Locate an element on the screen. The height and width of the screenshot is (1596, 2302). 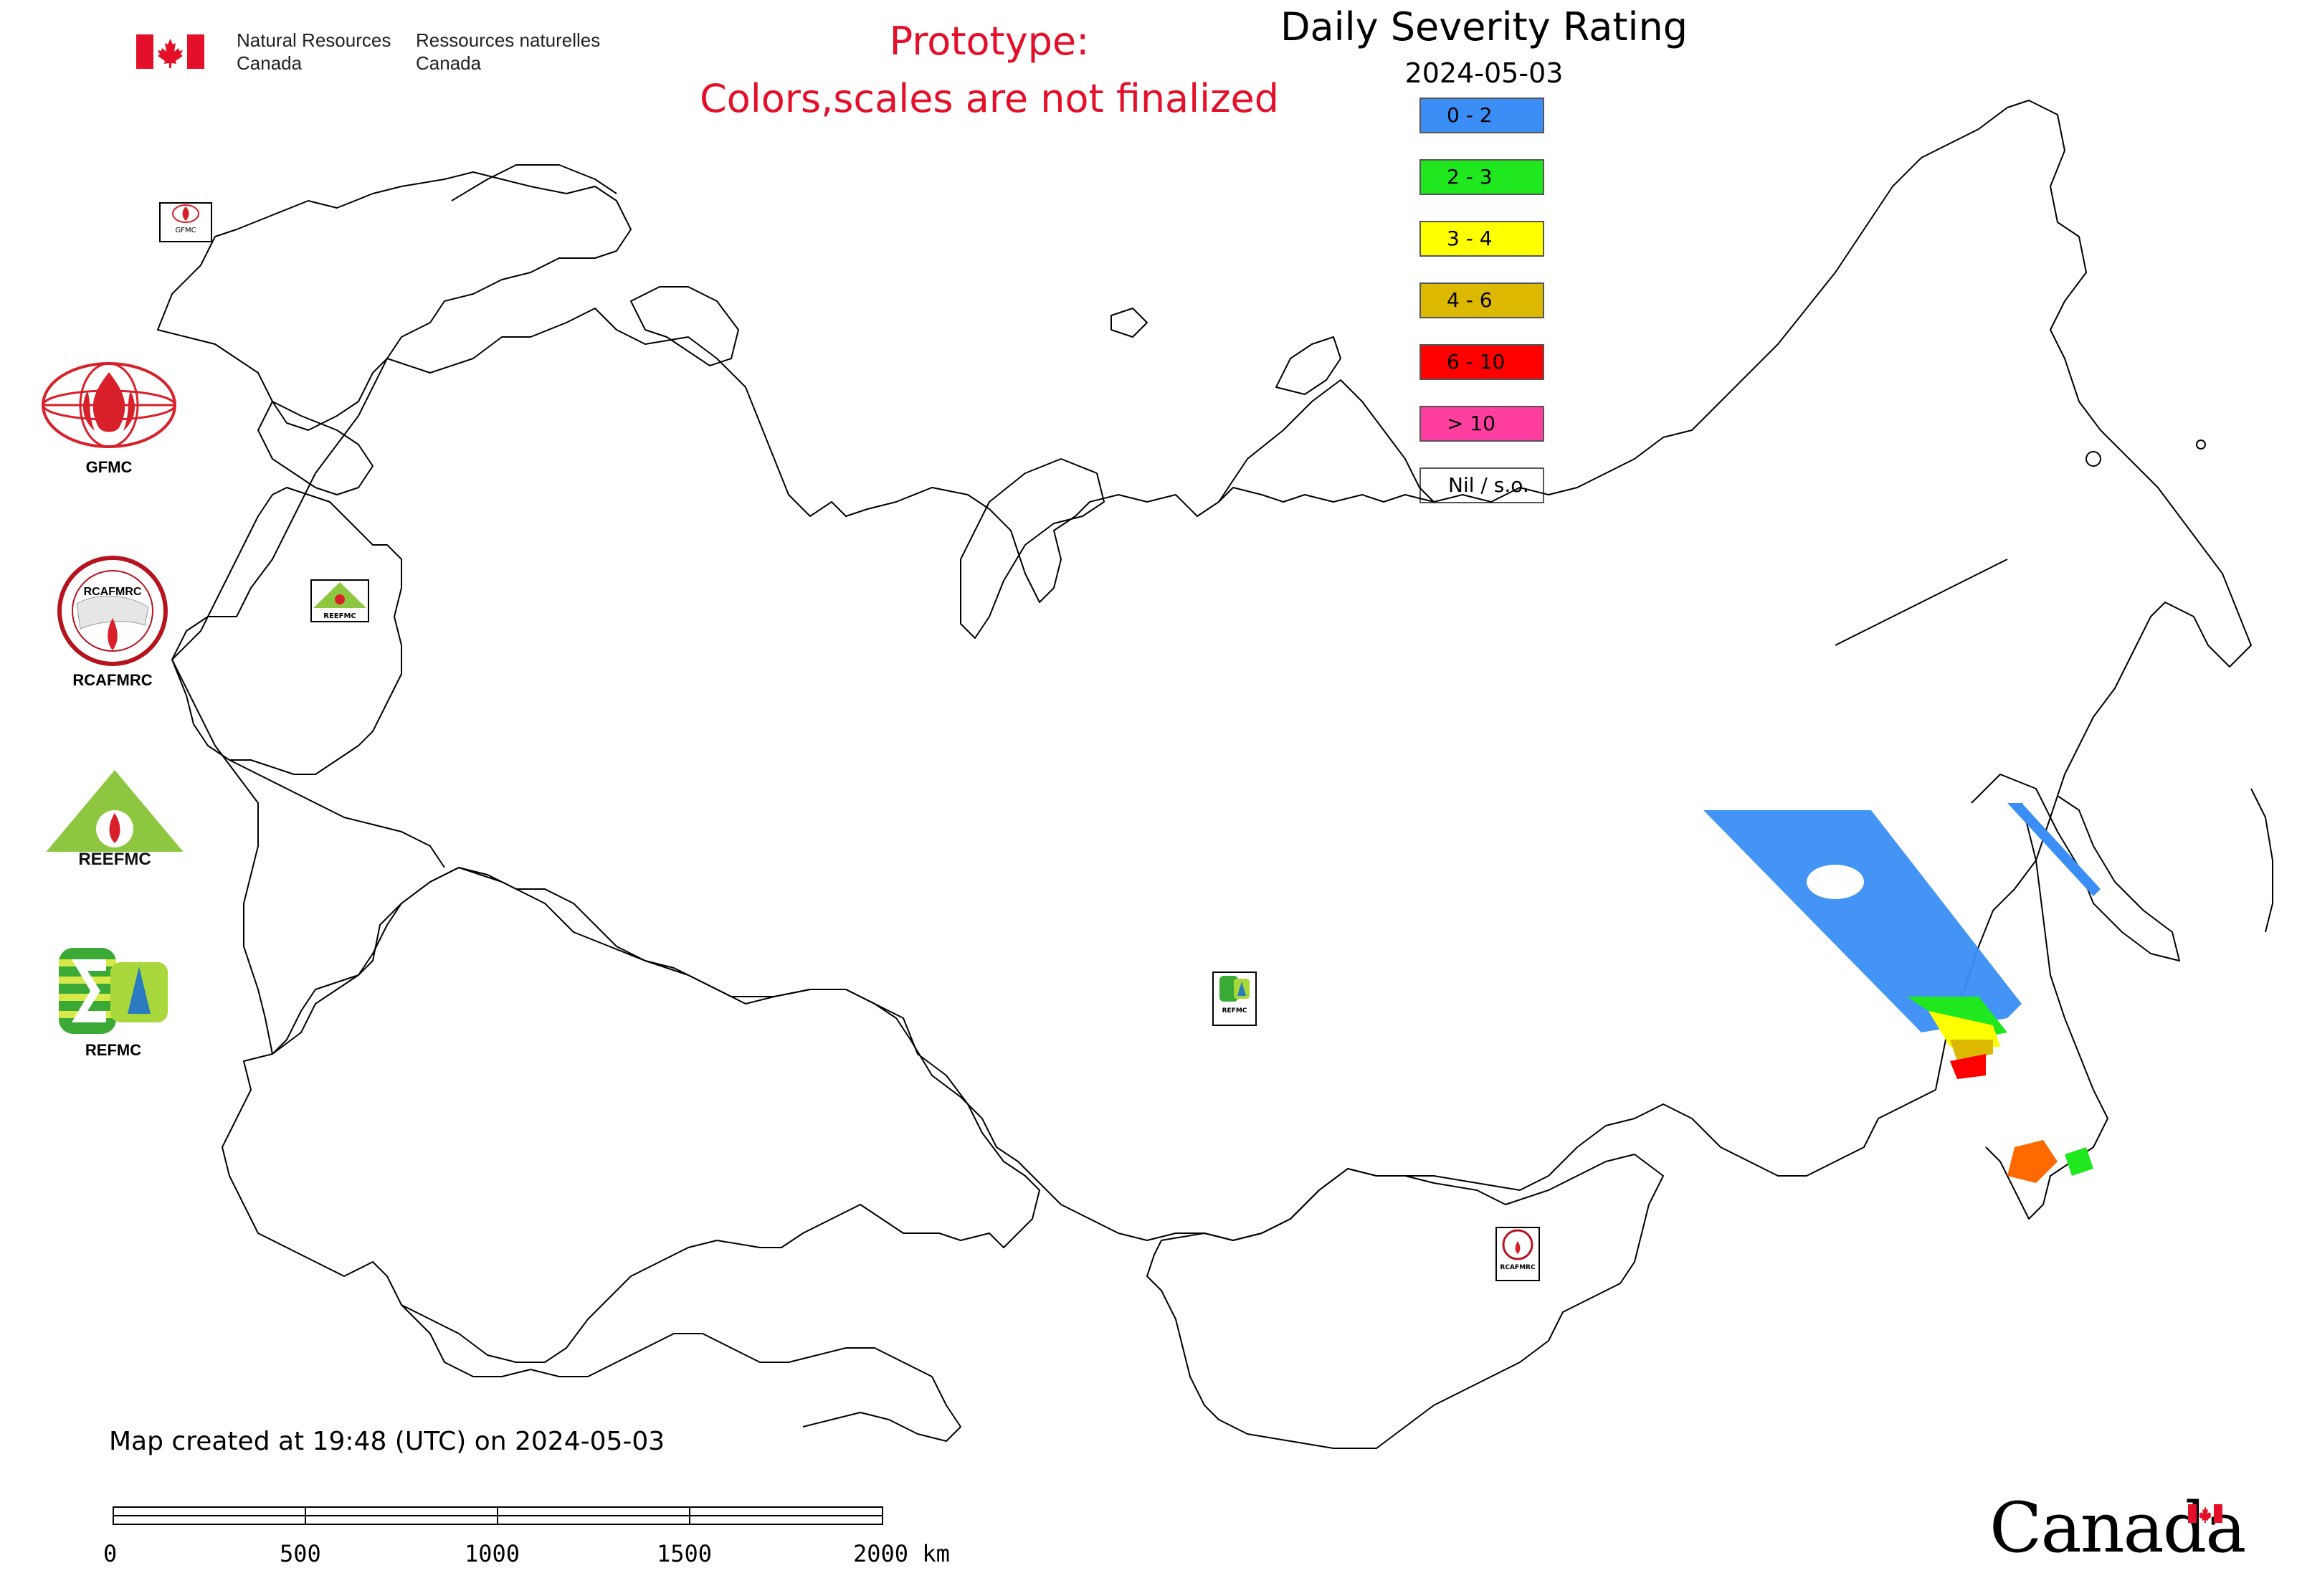
severity-band-hokkaido is located at coordinates (2032, 1161).